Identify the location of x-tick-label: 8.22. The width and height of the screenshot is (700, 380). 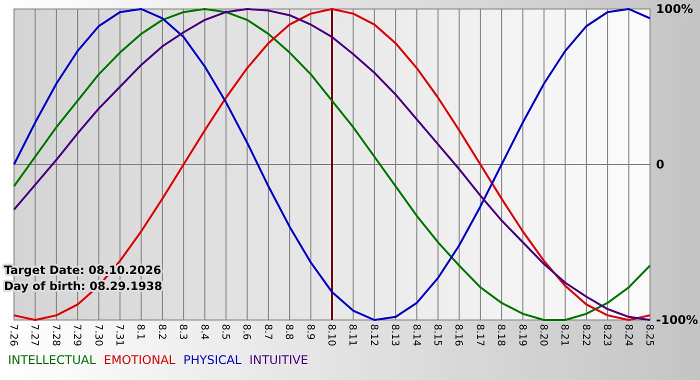
(585, 335).